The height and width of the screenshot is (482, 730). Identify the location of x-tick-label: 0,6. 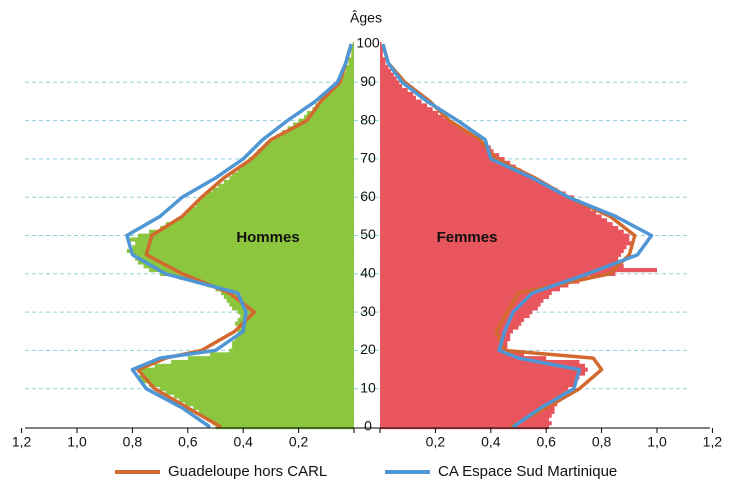
(188, 442).